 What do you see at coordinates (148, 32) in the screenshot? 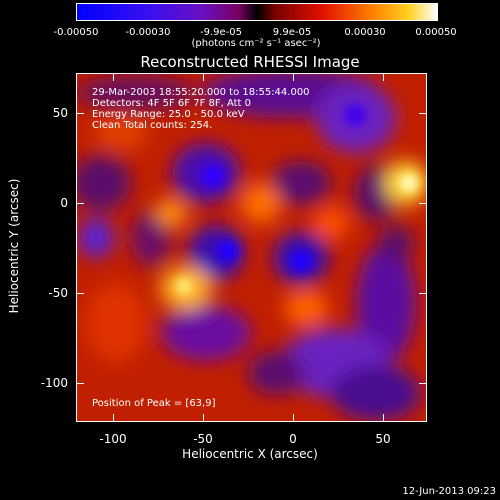
I see `colorbar-tick-label: -0.00030` at bounding box center [148, 32].